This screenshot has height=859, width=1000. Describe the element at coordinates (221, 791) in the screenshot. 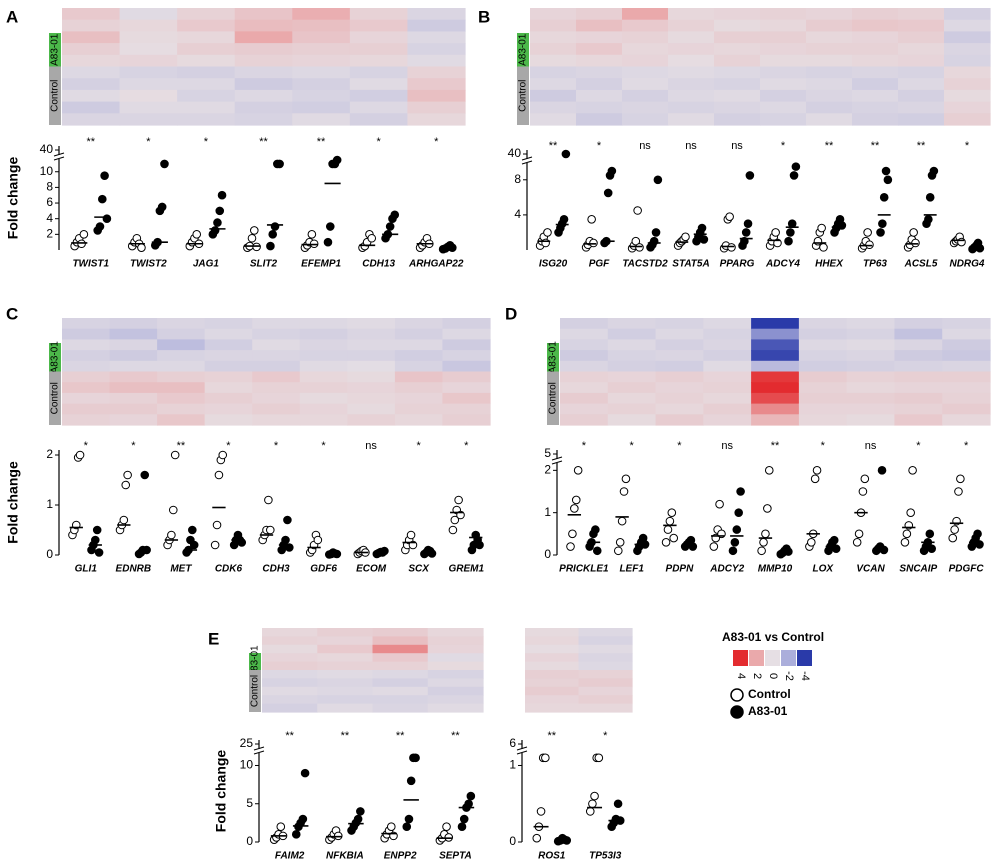

I see `y-axis-label: Fold change` at that location.